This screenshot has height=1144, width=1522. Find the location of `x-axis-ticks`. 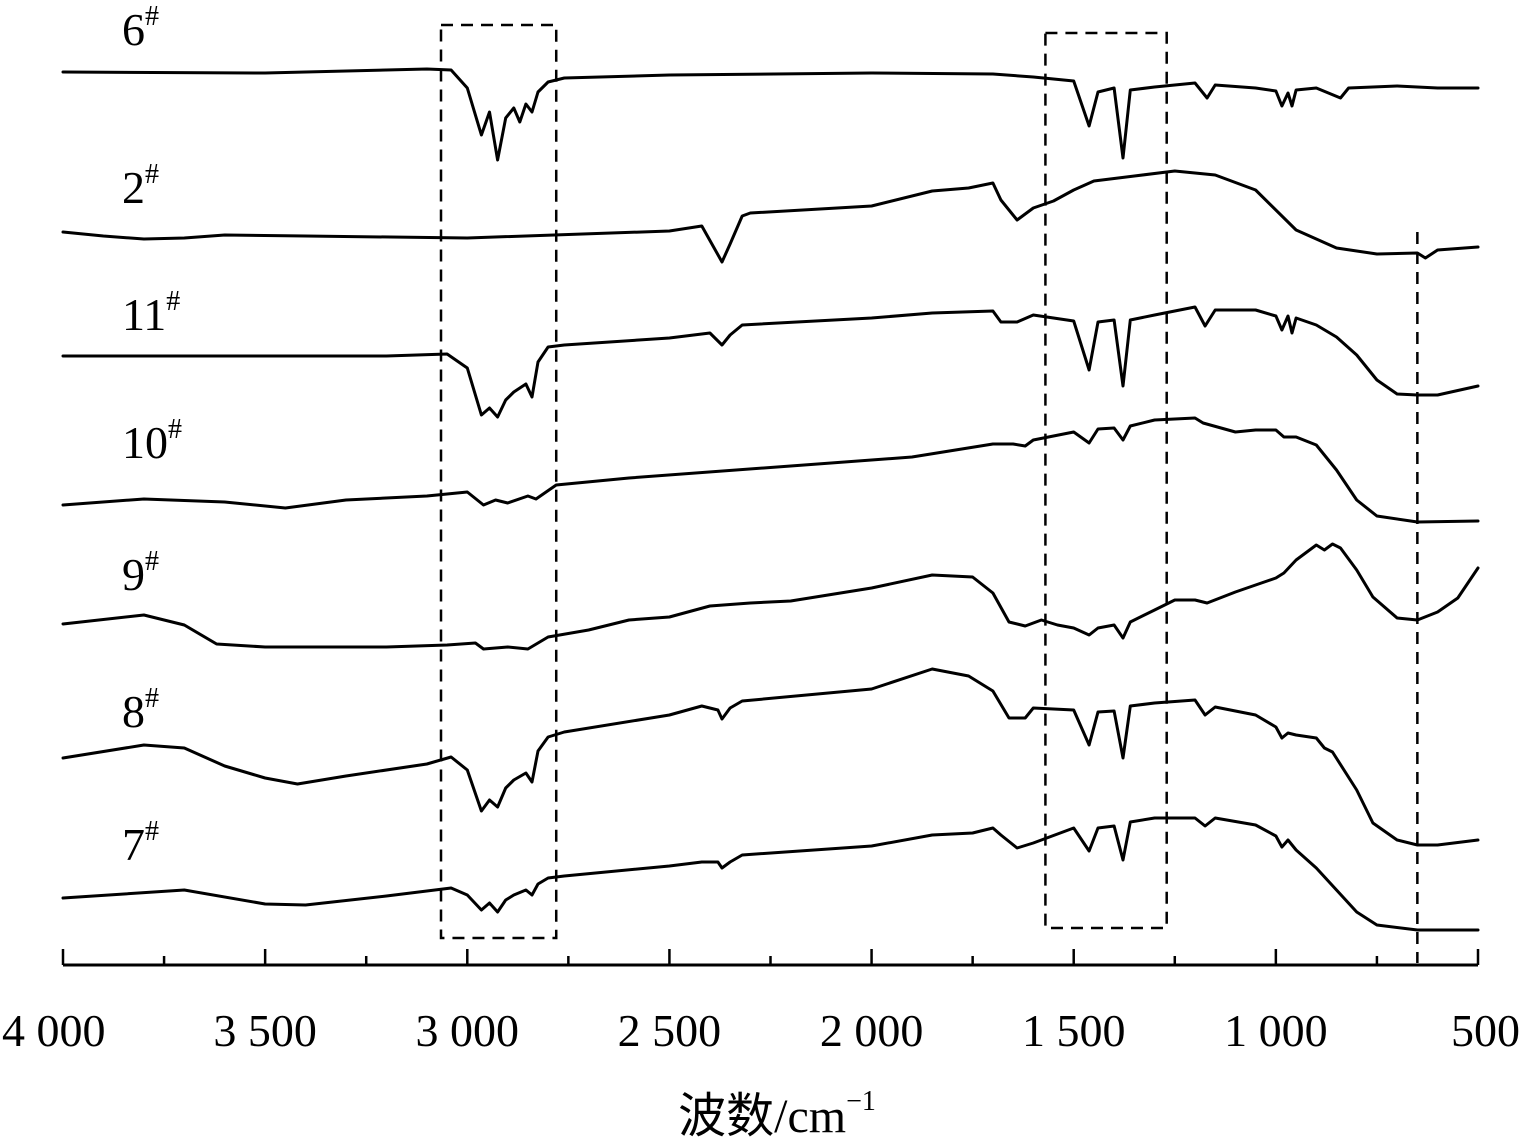

x-axis-ticks is located at coordinates (770, 957).